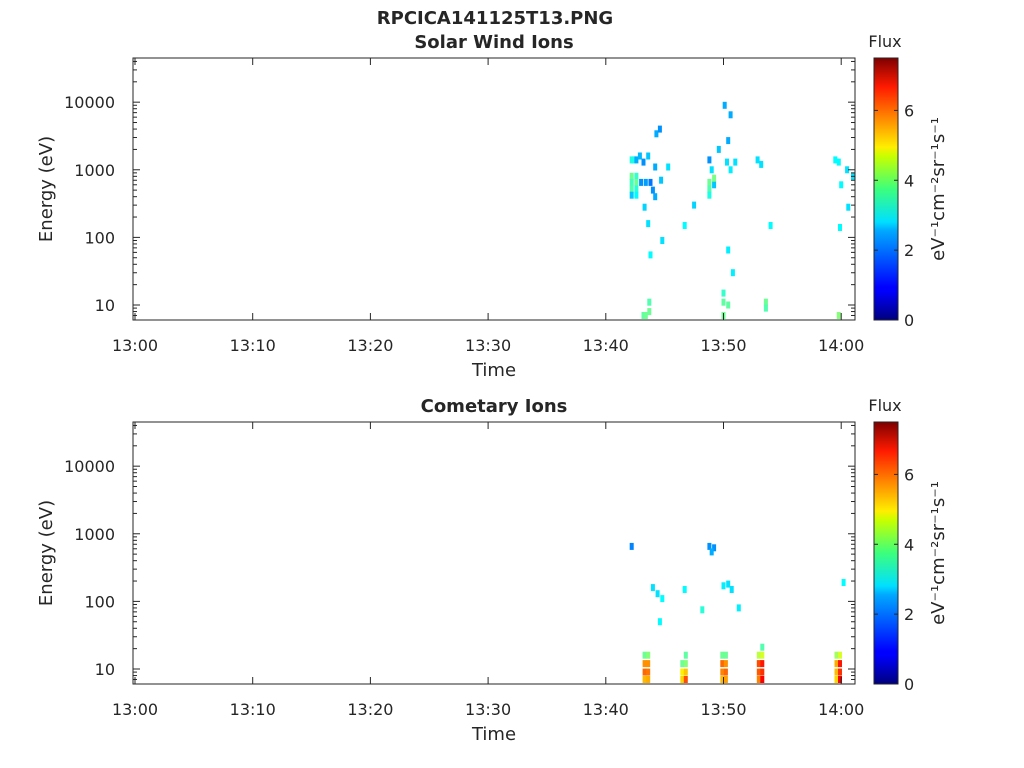  I want to click on spectrogram-cells, so click(742, 210).